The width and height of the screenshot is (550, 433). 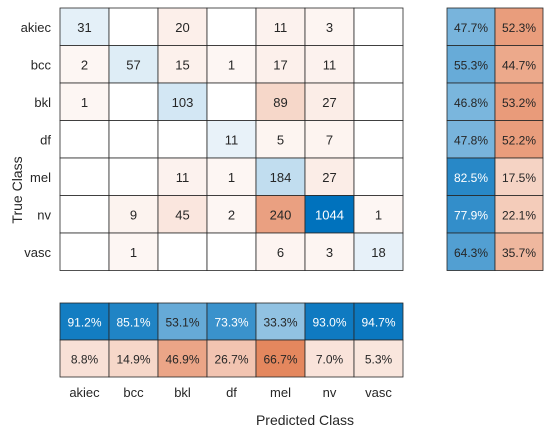 What do you see at coordinates (280, 392) in the screenshot?
I see `x-tick-label: mel` at bounding box center [280, 392].